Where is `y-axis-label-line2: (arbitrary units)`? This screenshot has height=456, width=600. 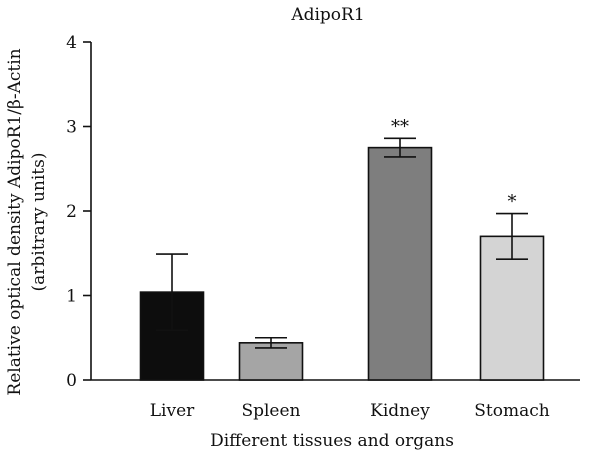 y-axis-label-line2: (arbitrary units) is located at coordinates (39, 222).